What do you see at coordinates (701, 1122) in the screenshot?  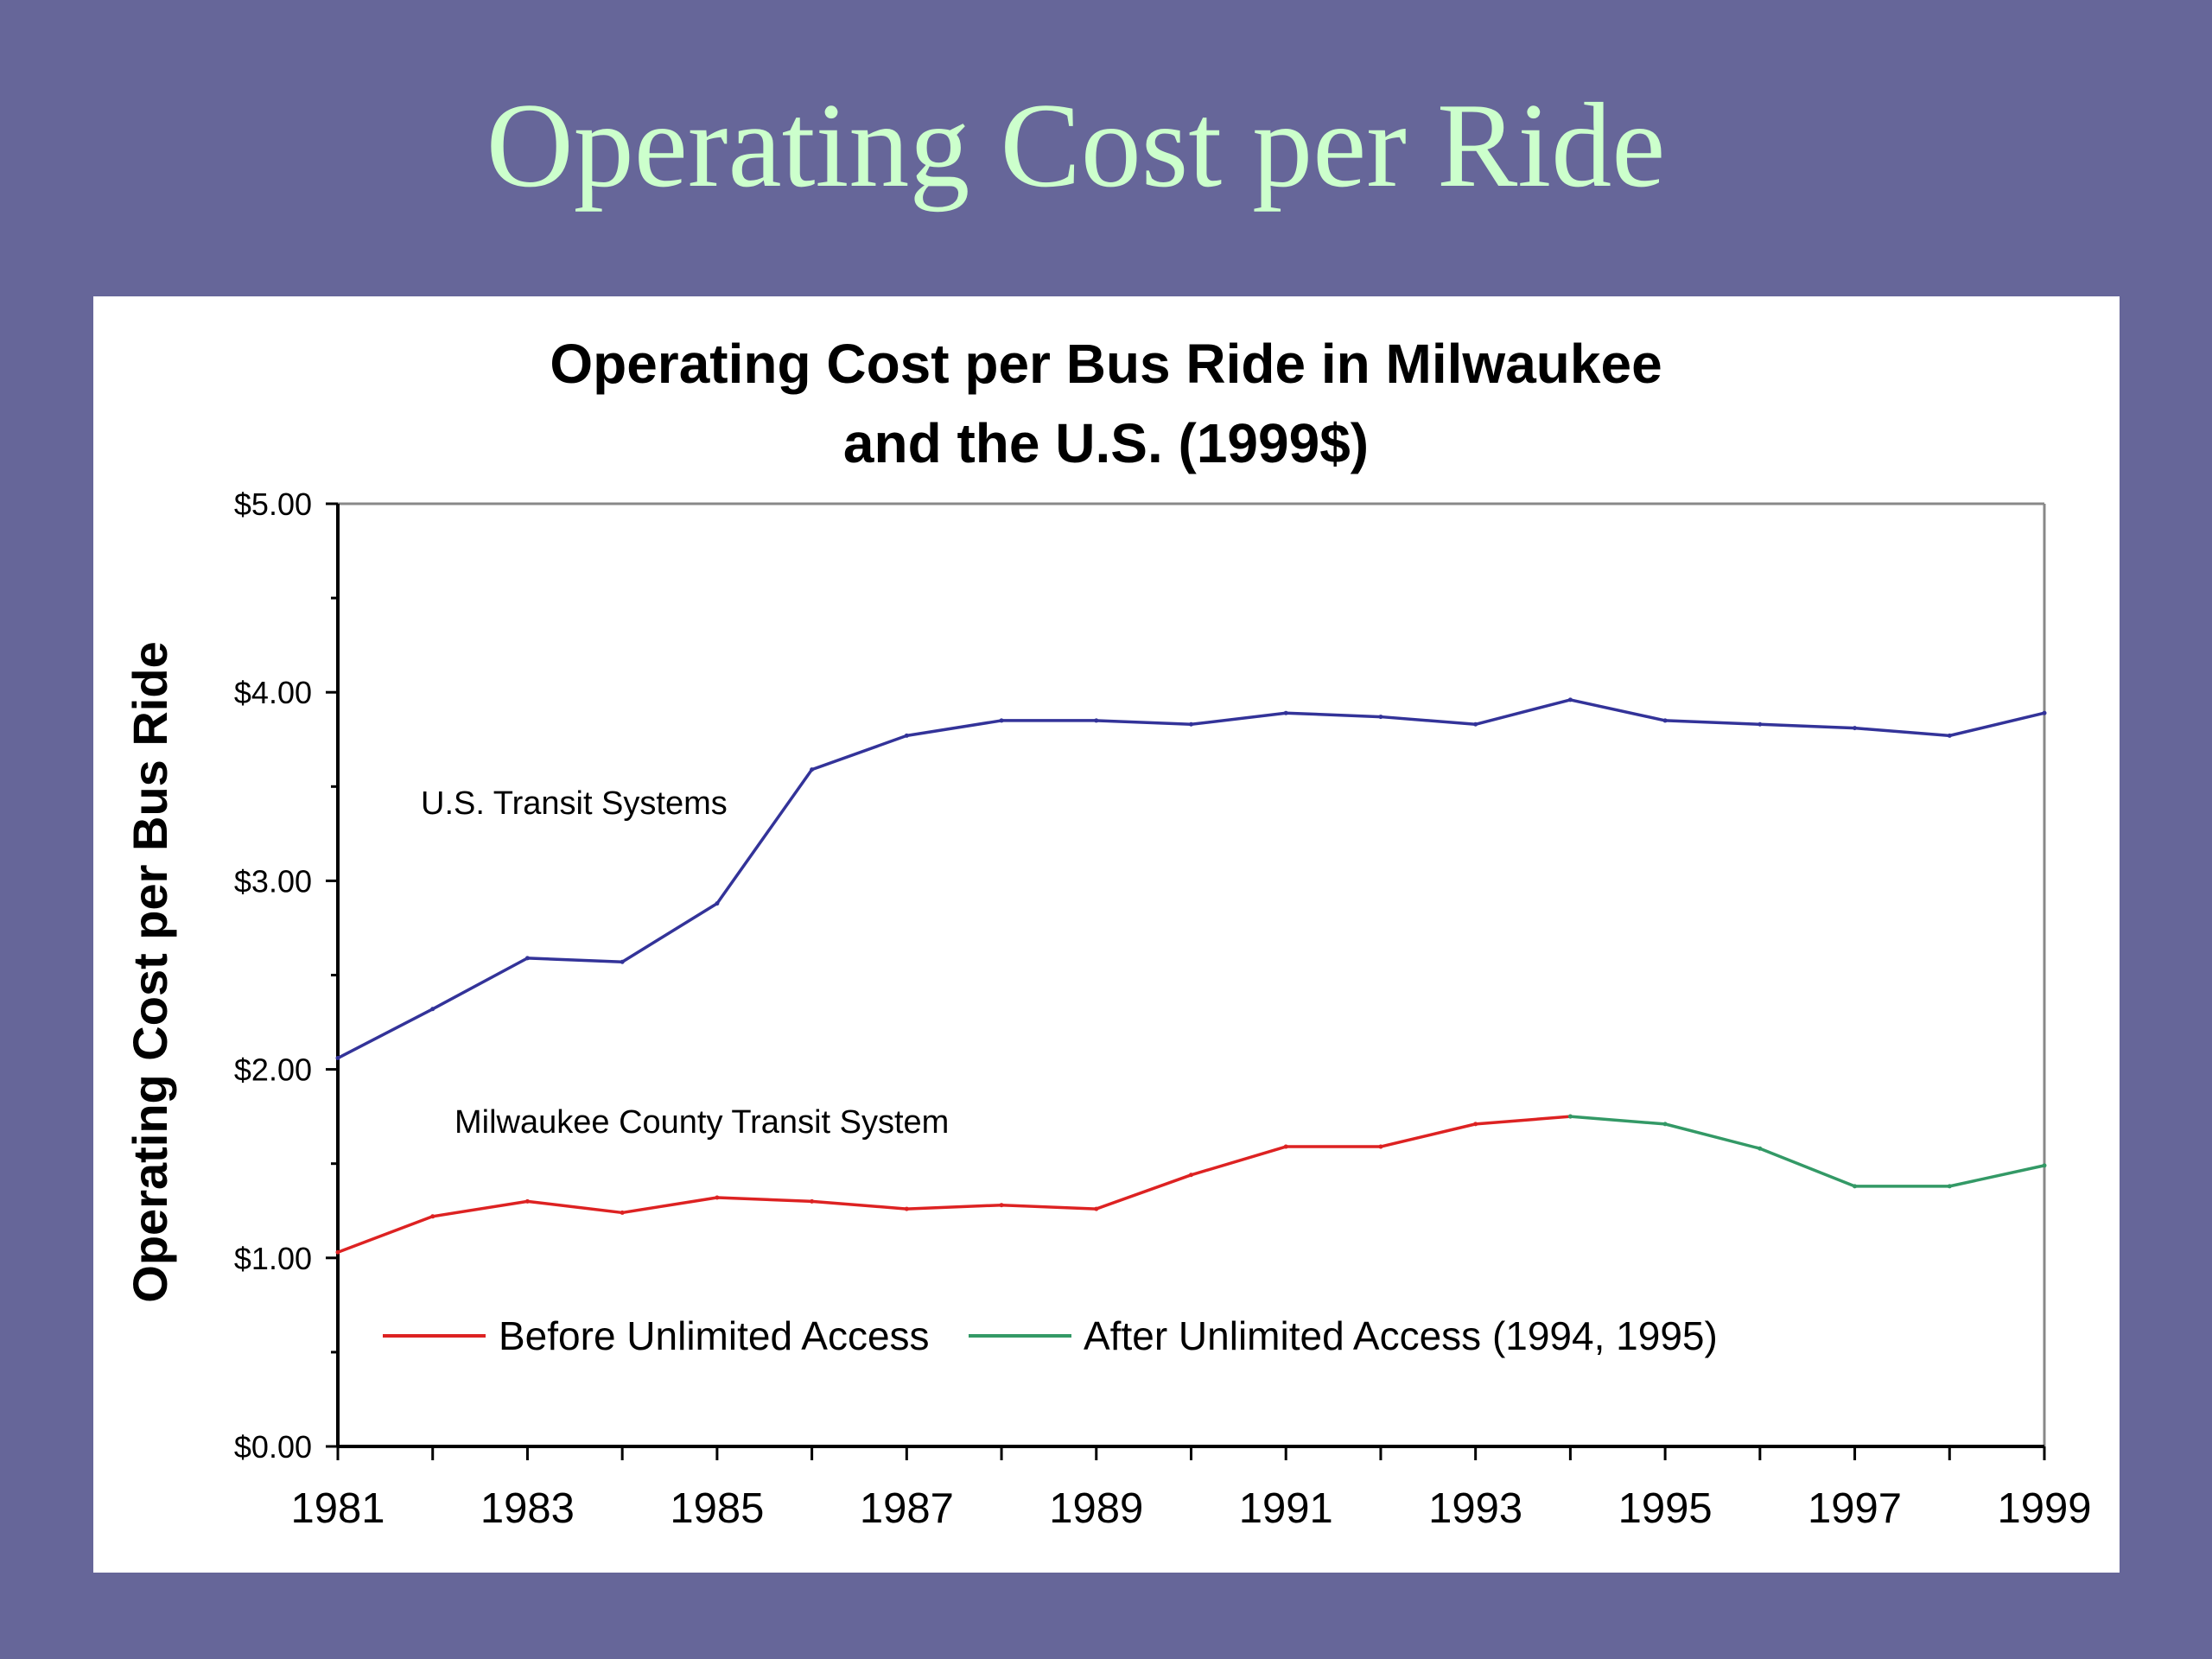 I see `annotation-milwaukee-transit: Milwaukee County Transit System` at bounding box center [701, 1122].